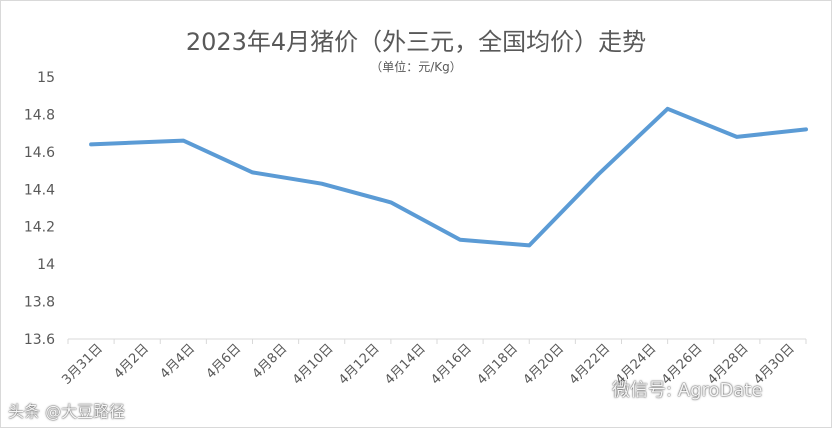 This screenshot has width=832, height=428. What do you see at coordinates (416, 42) in the screenshot?
I see `chart-title: 2023年4月猪价（外三元，全国均价）走势` at bounding box center [416, 42].